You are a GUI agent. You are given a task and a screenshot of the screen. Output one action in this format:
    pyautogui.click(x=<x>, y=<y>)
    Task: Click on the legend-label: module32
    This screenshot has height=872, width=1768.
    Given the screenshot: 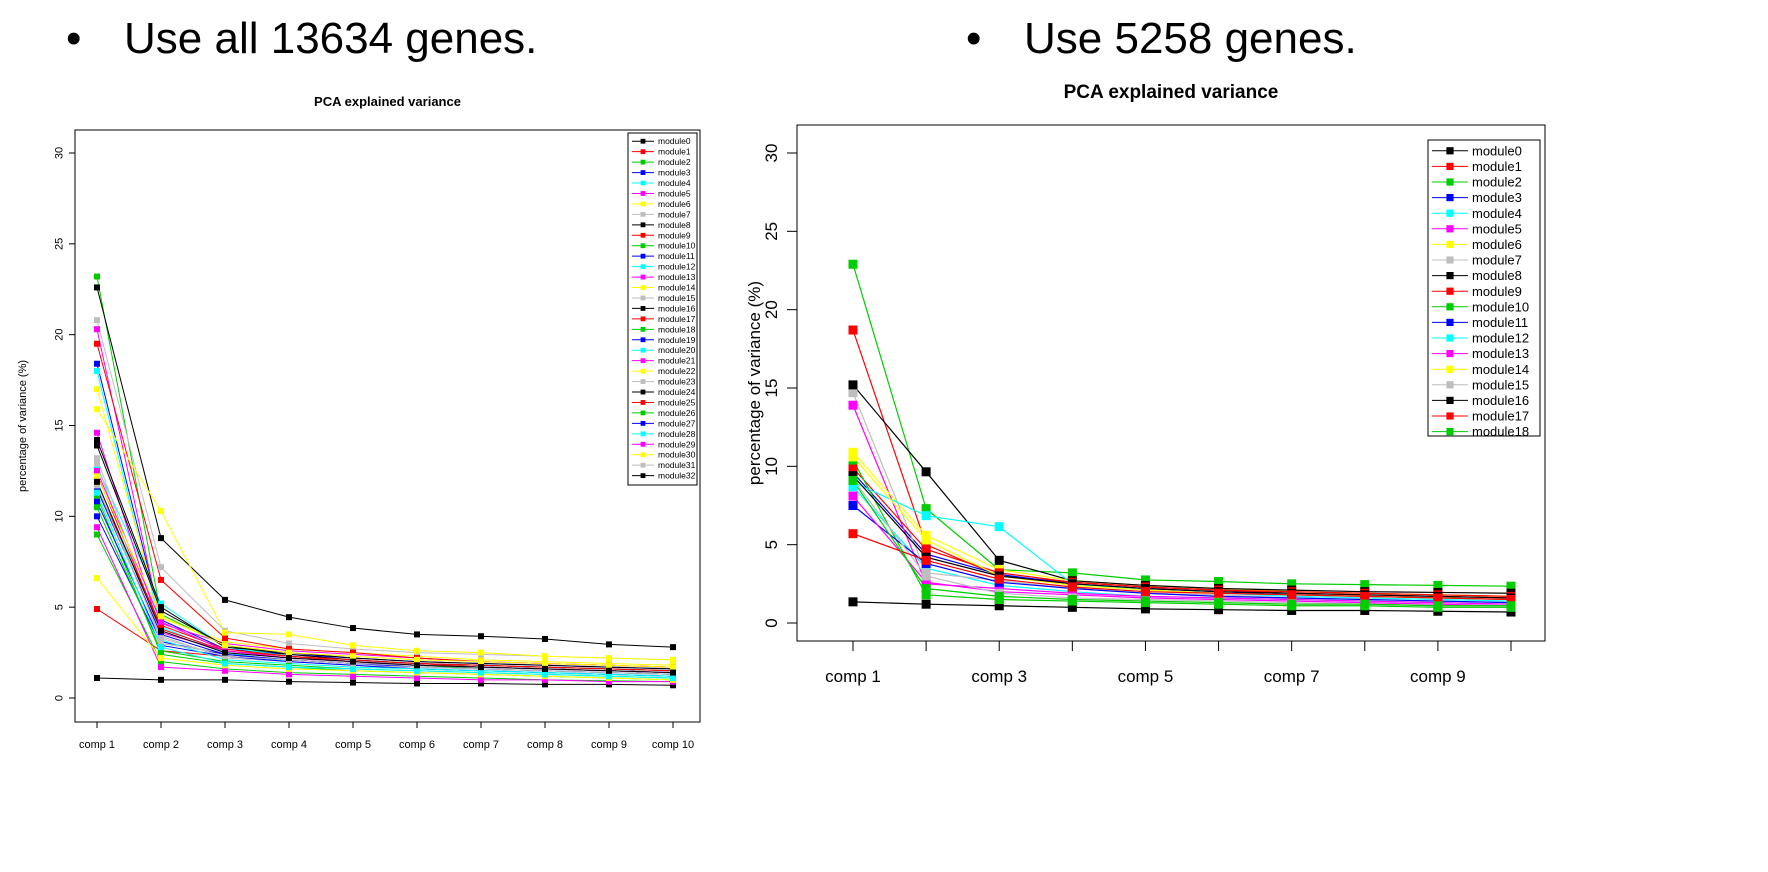 What is the action you would take?
    pyautogui.click(x=677, y=476)
    